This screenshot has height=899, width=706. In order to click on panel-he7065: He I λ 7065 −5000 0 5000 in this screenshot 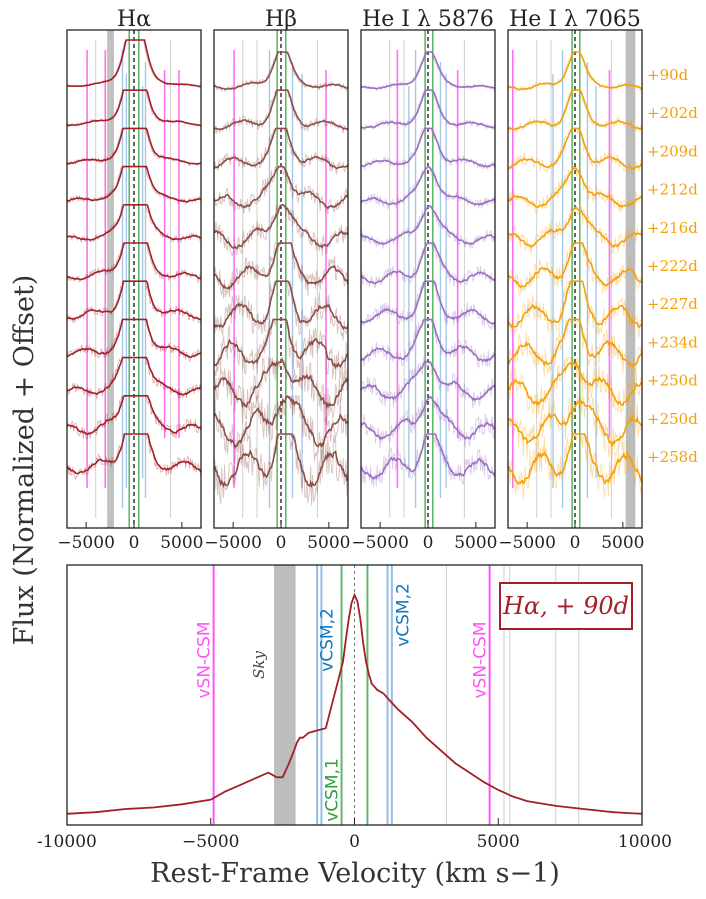, I will do `click(571, 280)`.